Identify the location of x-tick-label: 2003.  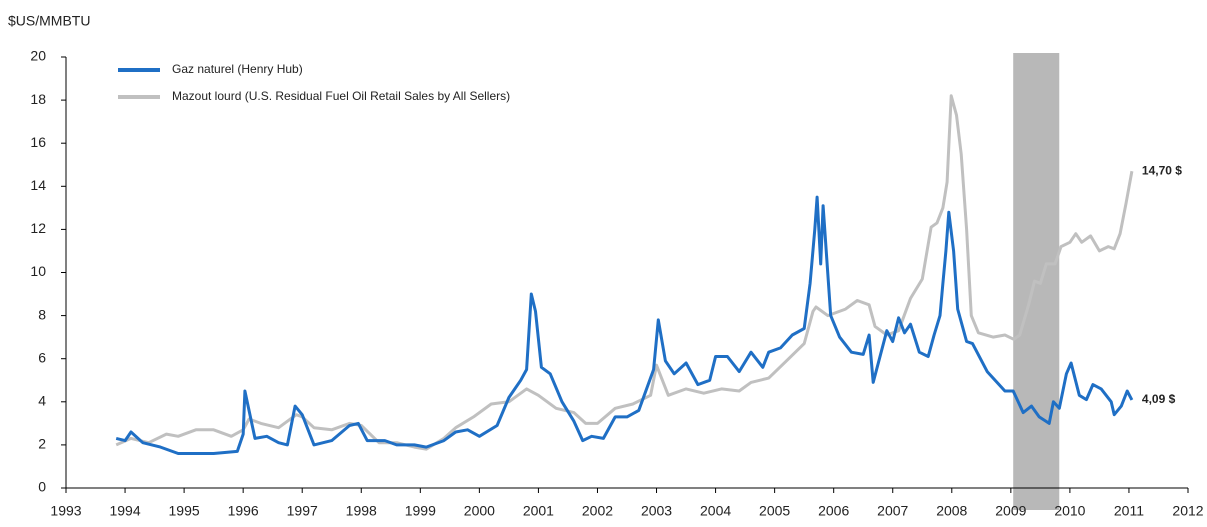
(656, 511).